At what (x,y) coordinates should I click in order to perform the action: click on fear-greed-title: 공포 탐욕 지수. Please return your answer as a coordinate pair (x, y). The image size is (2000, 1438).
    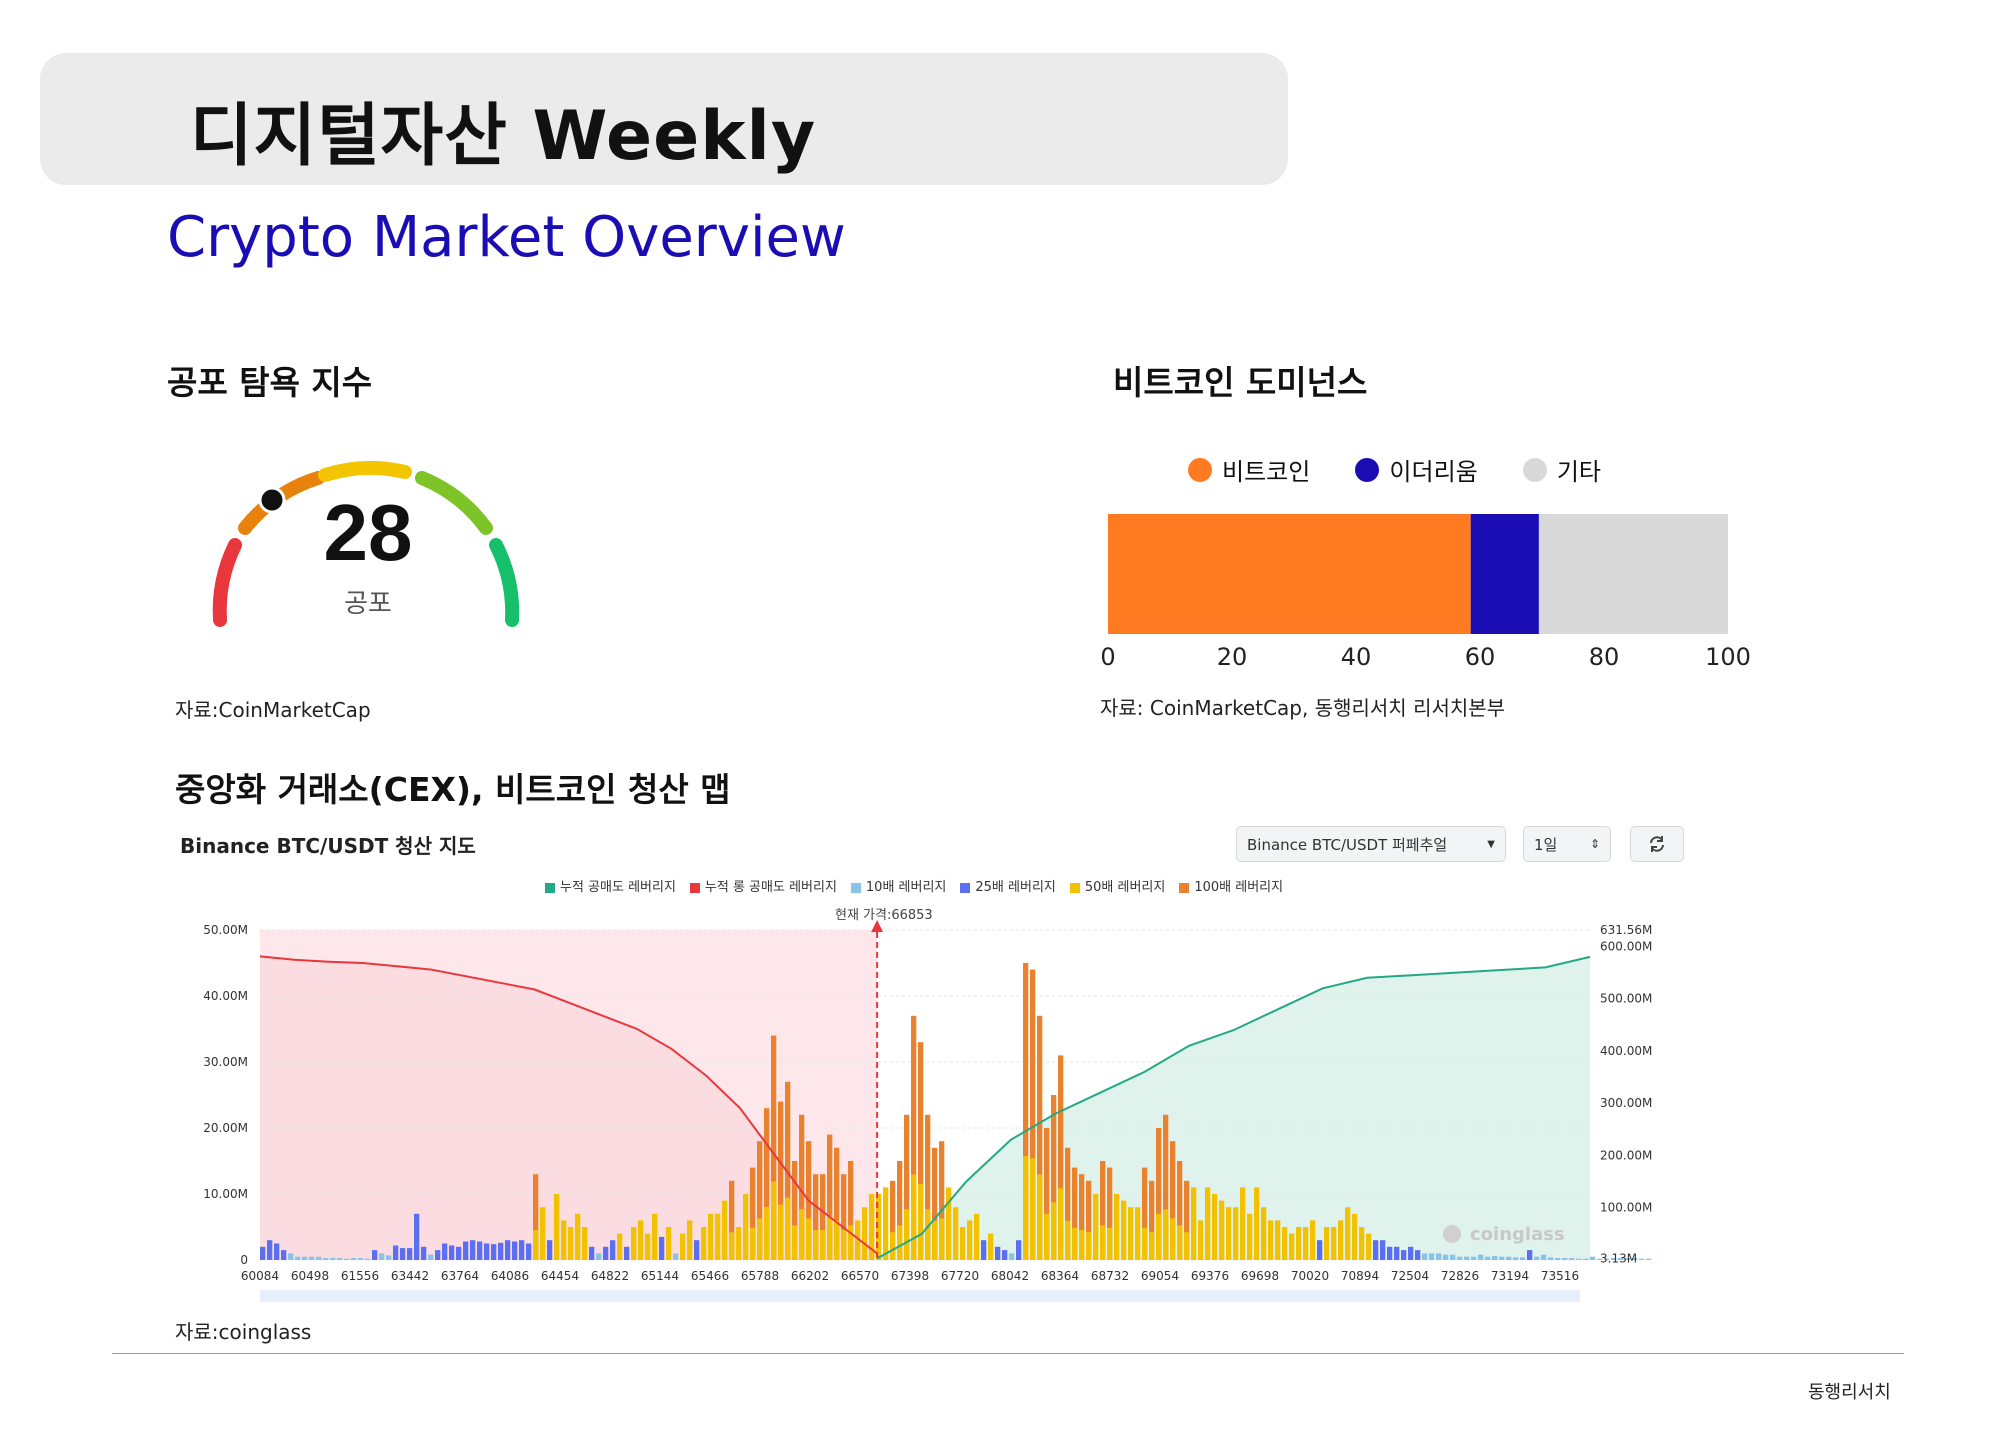
    Looking at the image, I should click on (270, 382).